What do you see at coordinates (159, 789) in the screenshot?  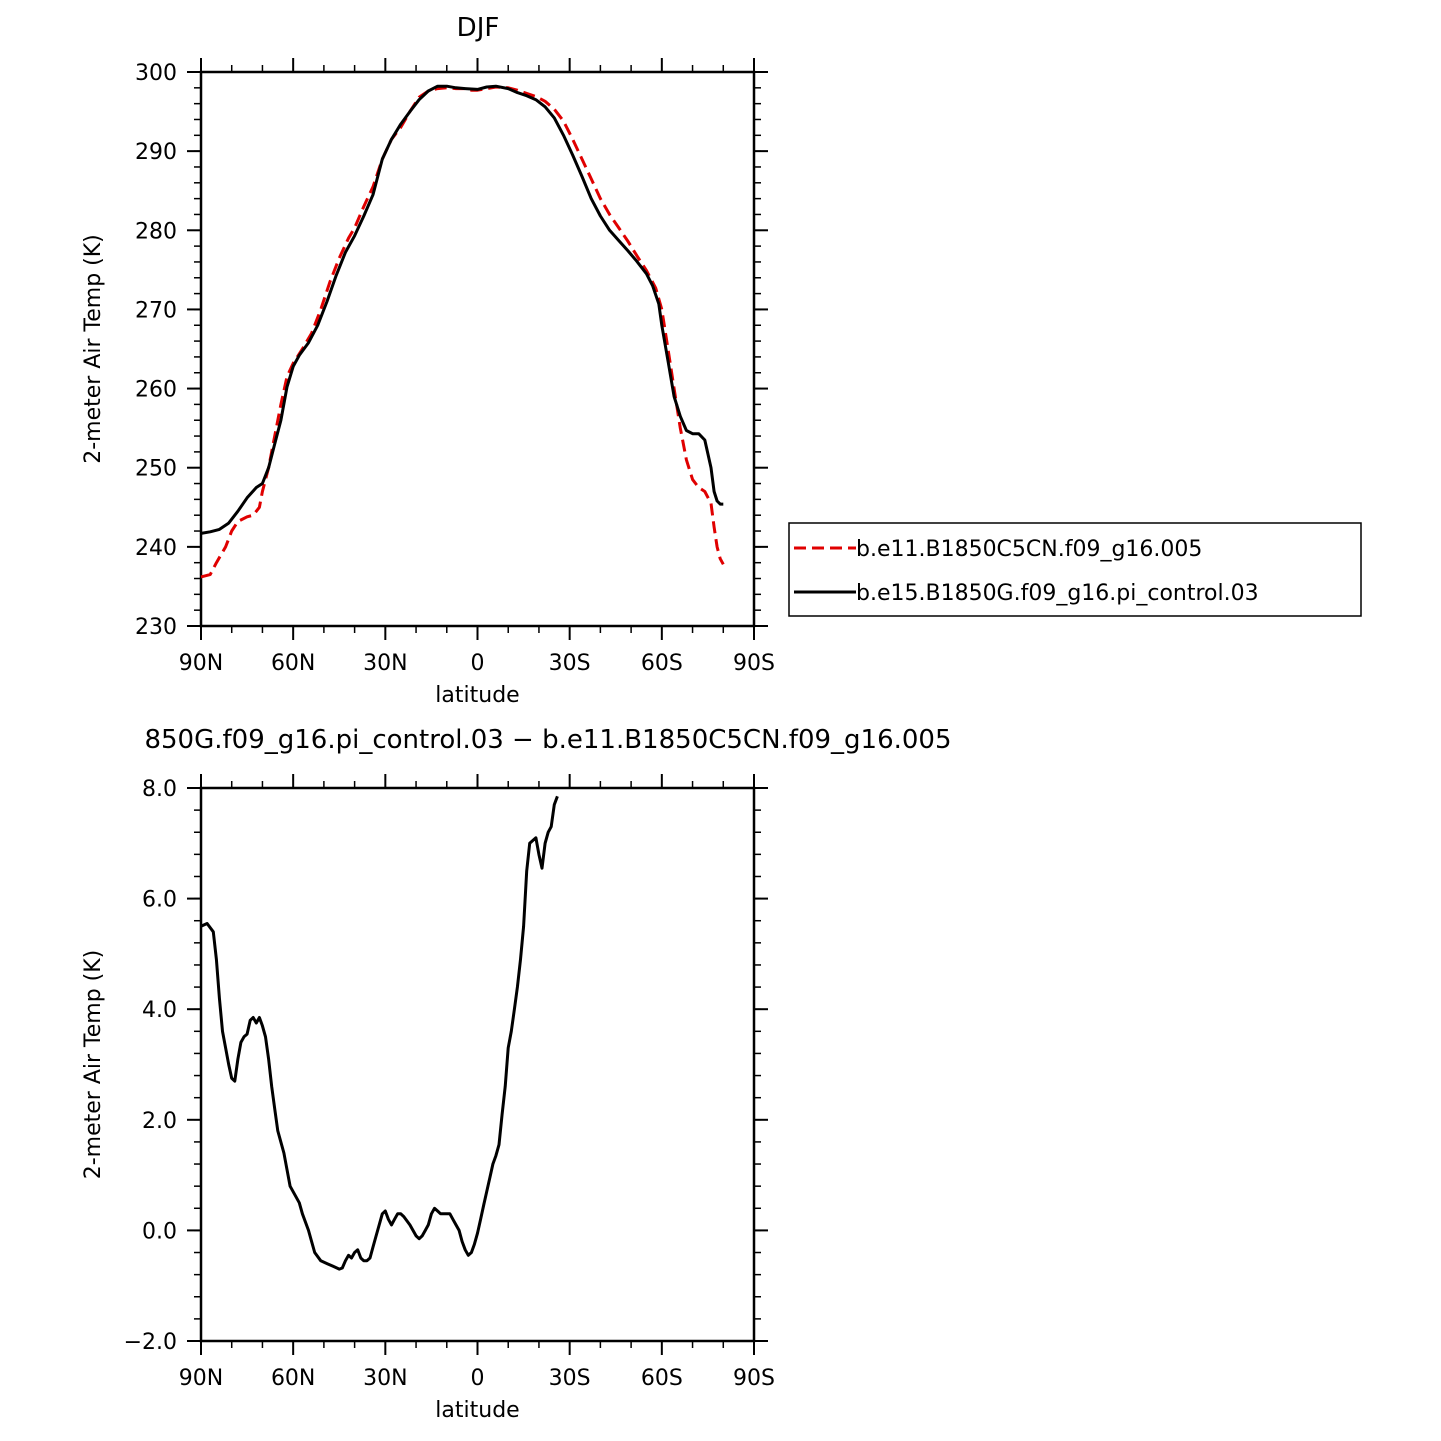 I see `y-tick-label: 8.0` at bounding box center [159, 789].